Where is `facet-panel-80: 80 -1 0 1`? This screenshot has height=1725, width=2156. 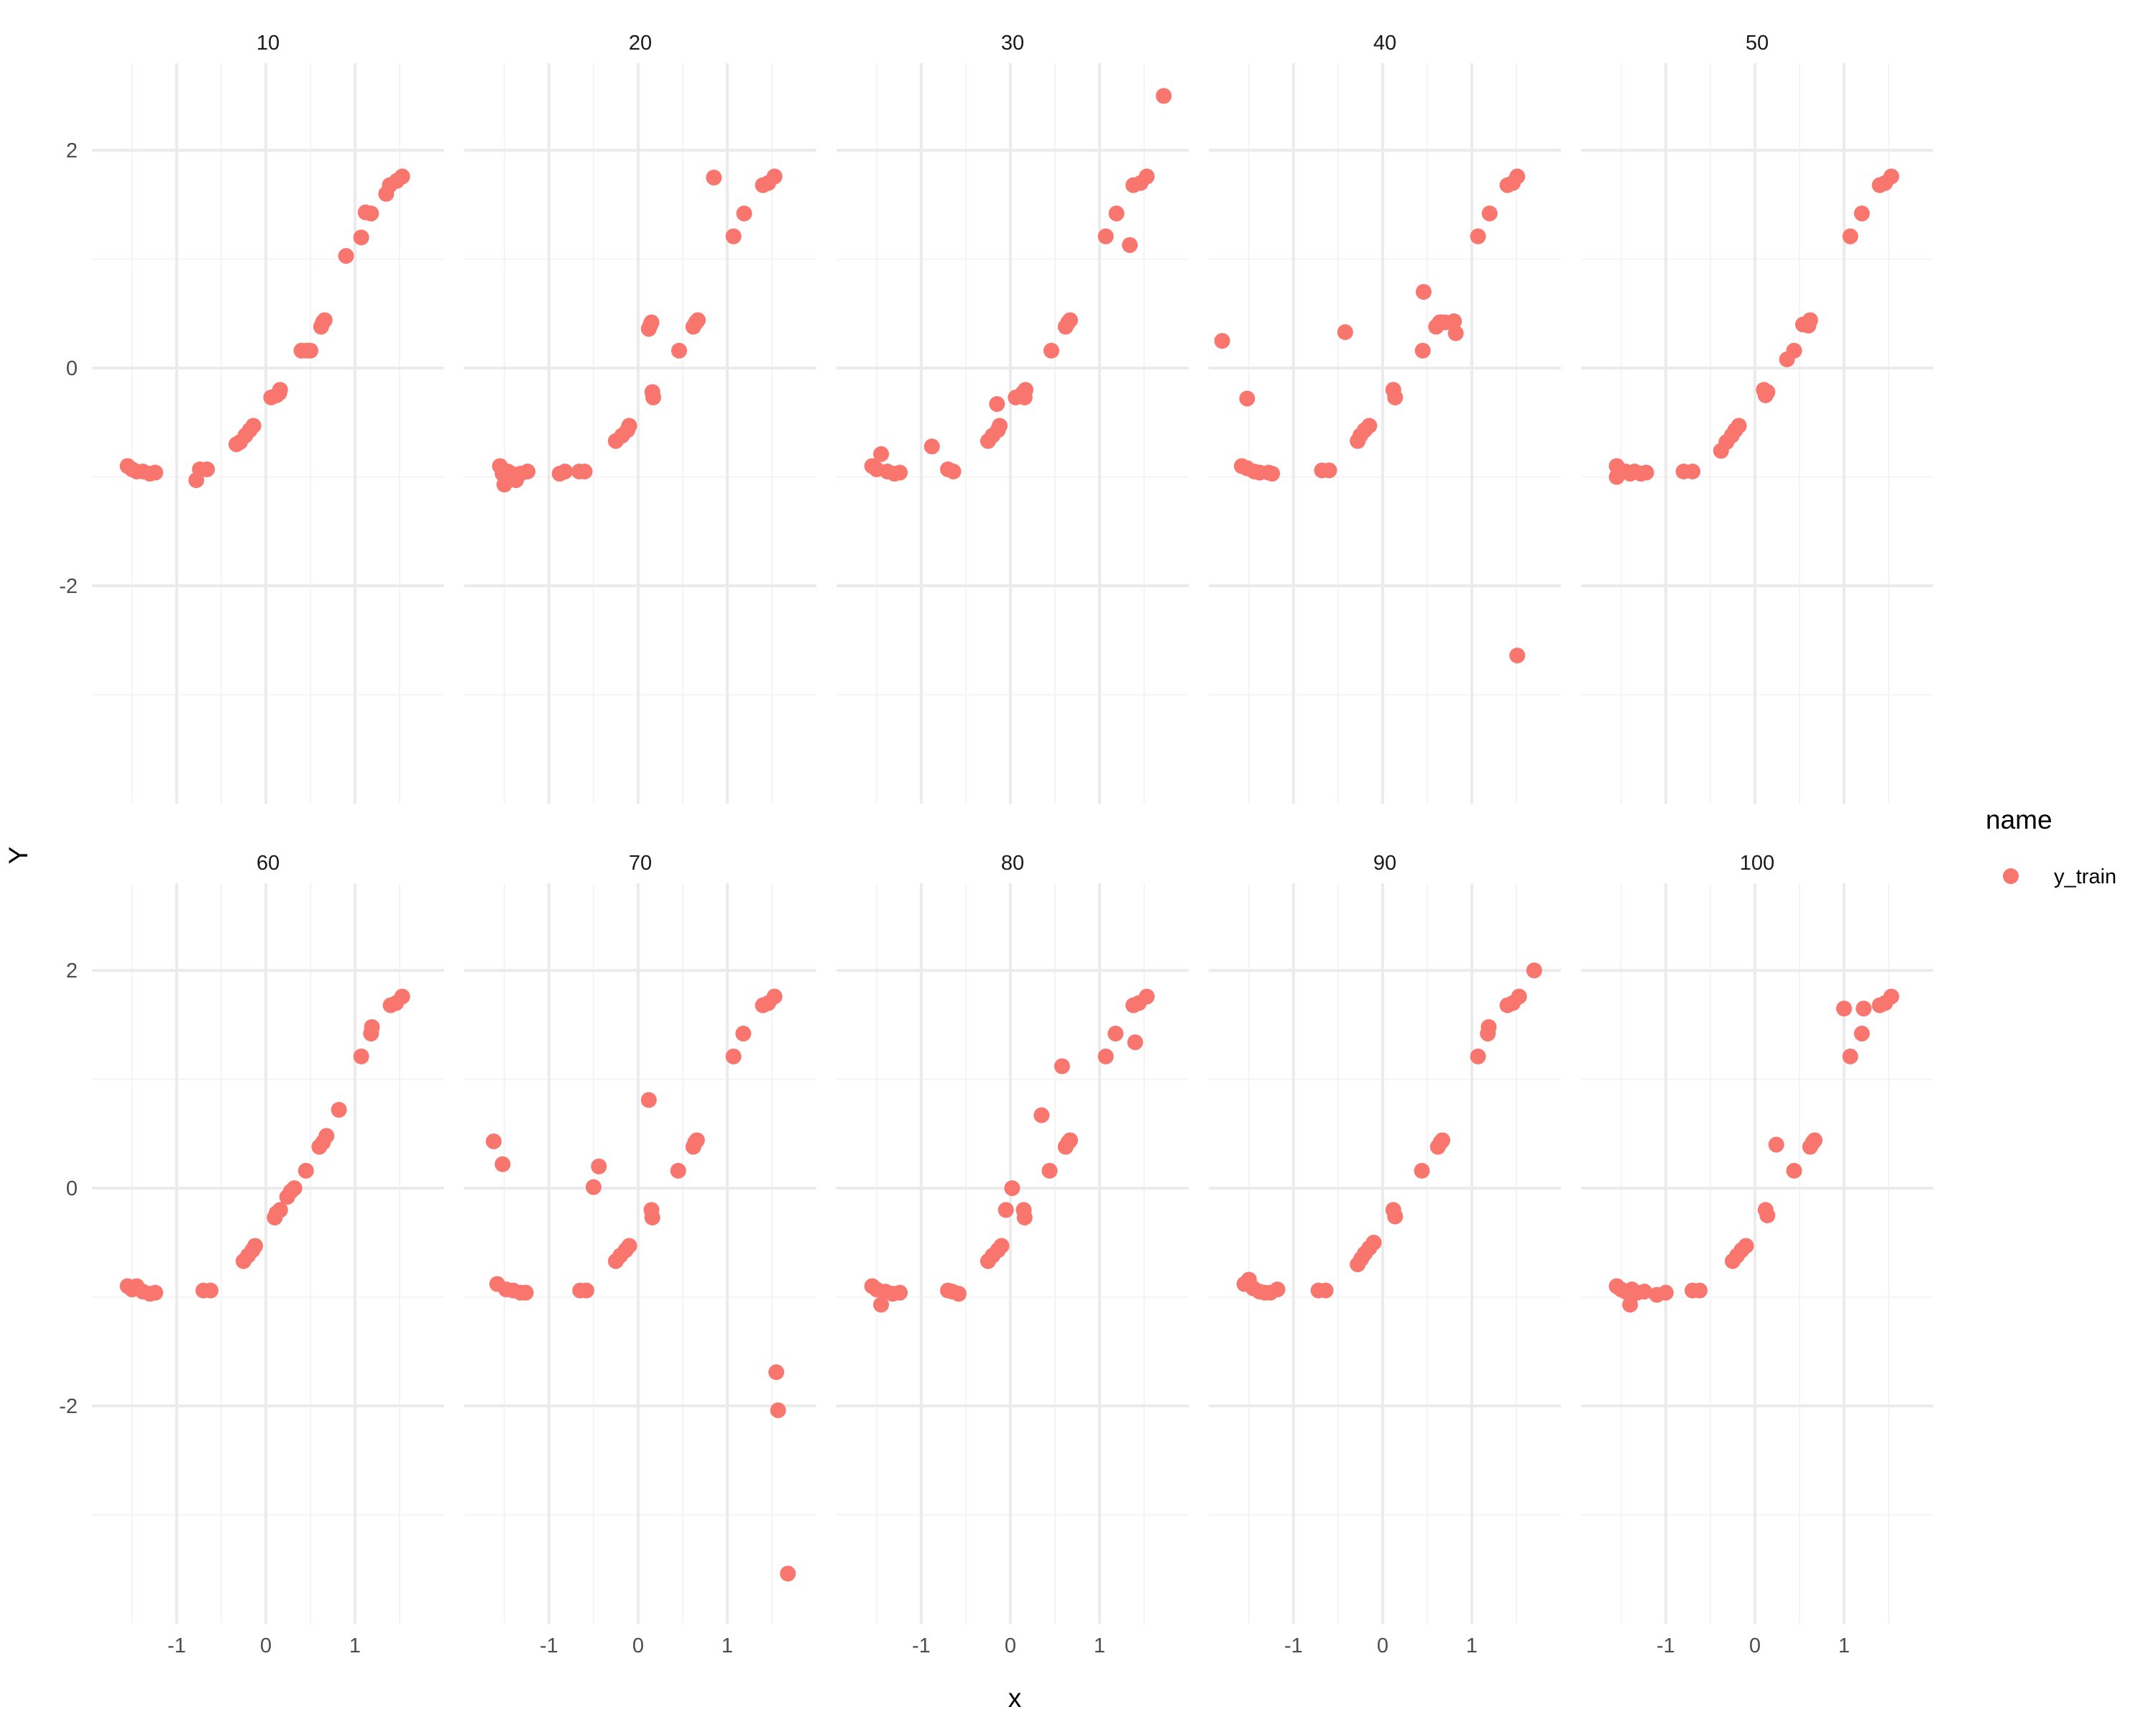 facet-panel-80: 80 -1 0 1 is located at coordinates (1013, 1254).